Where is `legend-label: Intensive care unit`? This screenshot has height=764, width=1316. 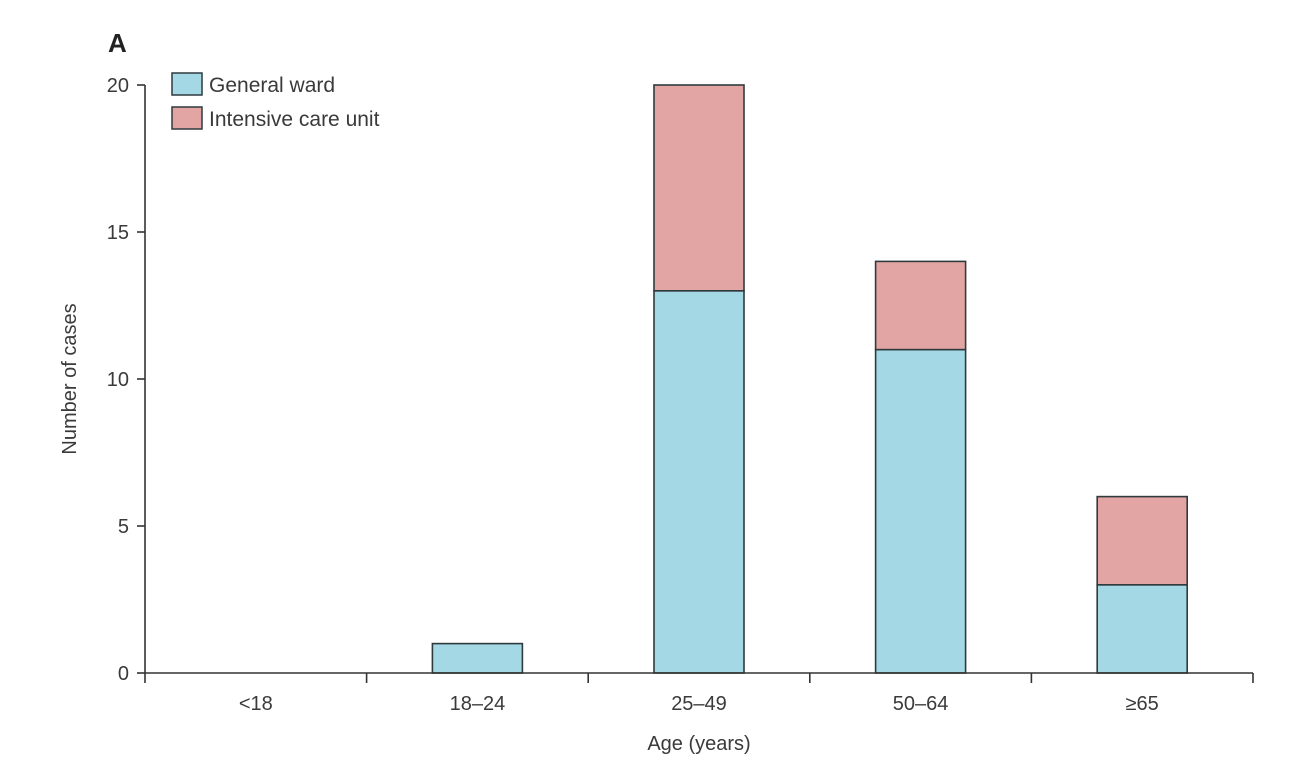
legend-label: Intensive care unit is located at coordinates (294, 119).